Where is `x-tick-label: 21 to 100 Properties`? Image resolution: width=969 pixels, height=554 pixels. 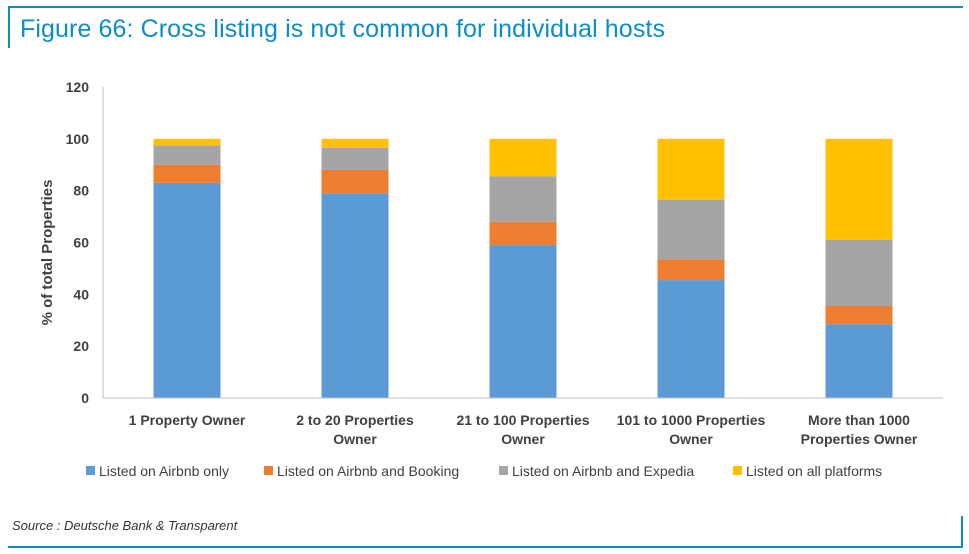 x-tick-label: 21 to 100 Properties is located at coordinates (522, 420).